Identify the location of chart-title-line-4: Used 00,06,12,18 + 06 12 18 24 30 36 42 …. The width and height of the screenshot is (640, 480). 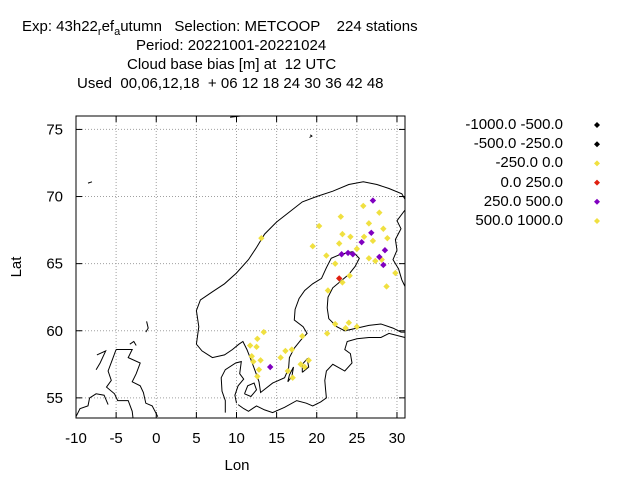
(230, 83).